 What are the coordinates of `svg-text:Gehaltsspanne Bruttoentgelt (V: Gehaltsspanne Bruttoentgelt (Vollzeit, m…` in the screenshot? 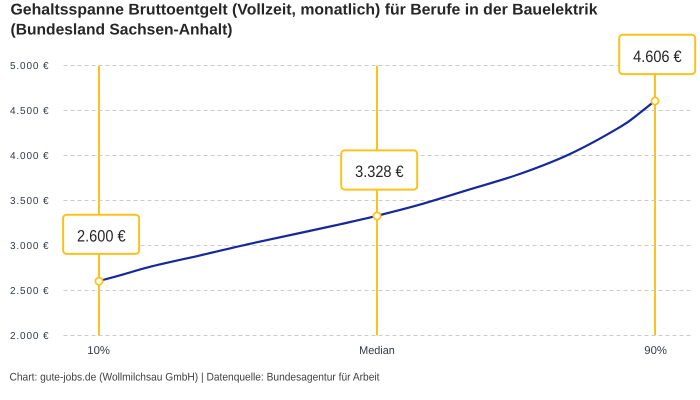 It's located at (304, 10).